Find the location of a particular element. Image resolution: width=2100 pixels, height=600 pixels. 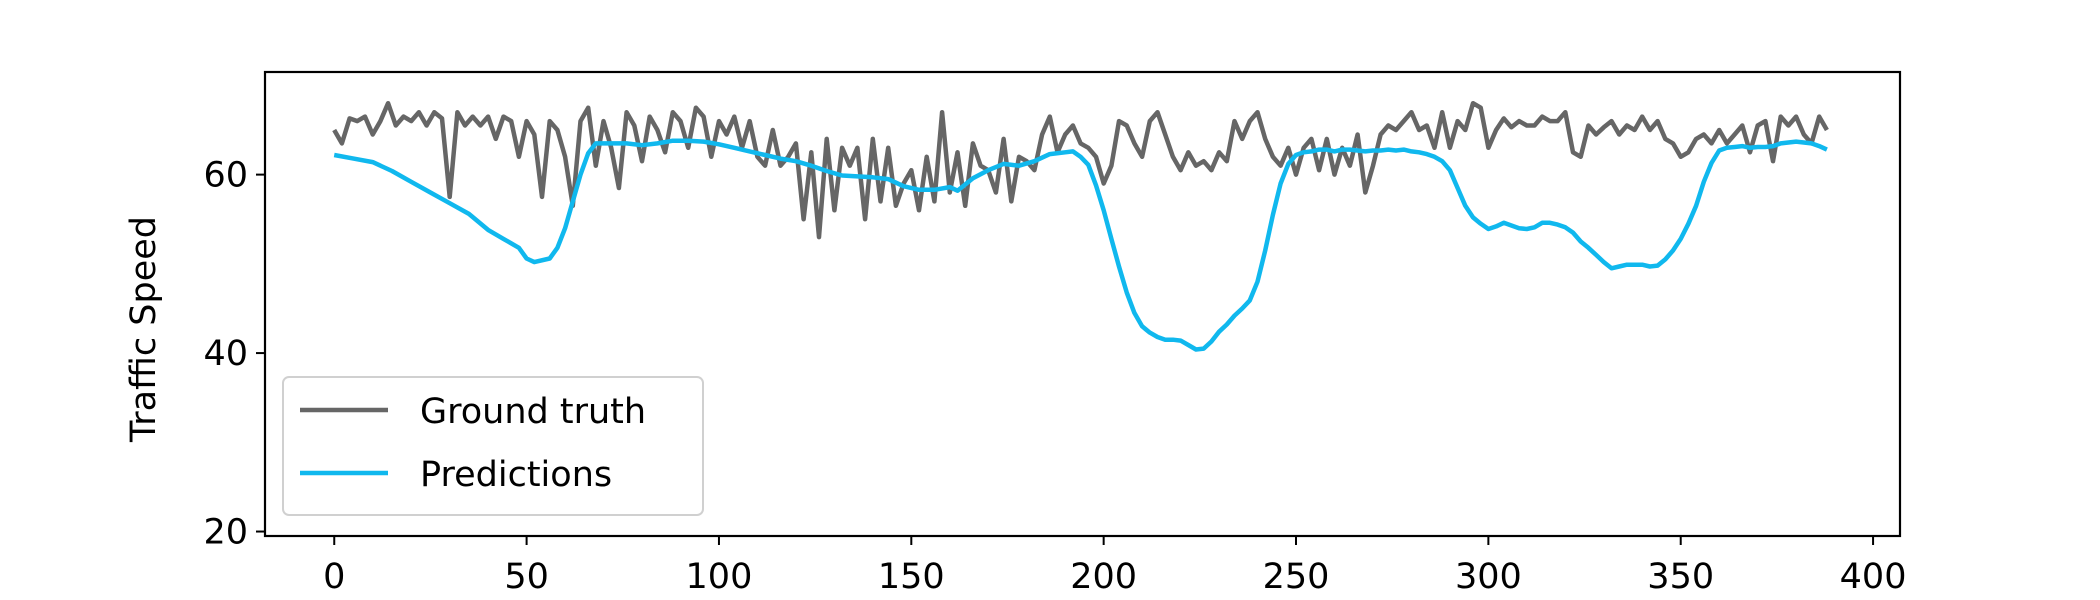

x-tick-label: 200 is located at coordinates (1103, 577).